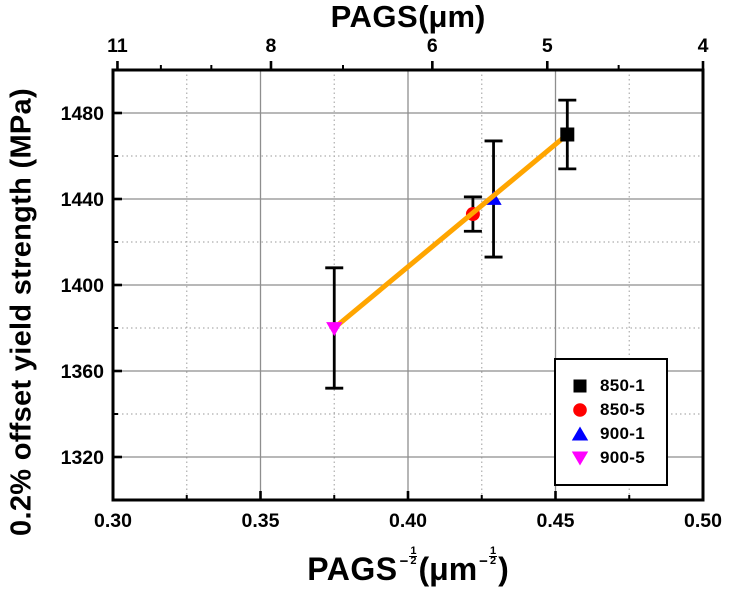  What do you see at coordinates (83, 372) in the screenshot?
I see `y-tick-label: 1360` at bounding box center [83, 372].